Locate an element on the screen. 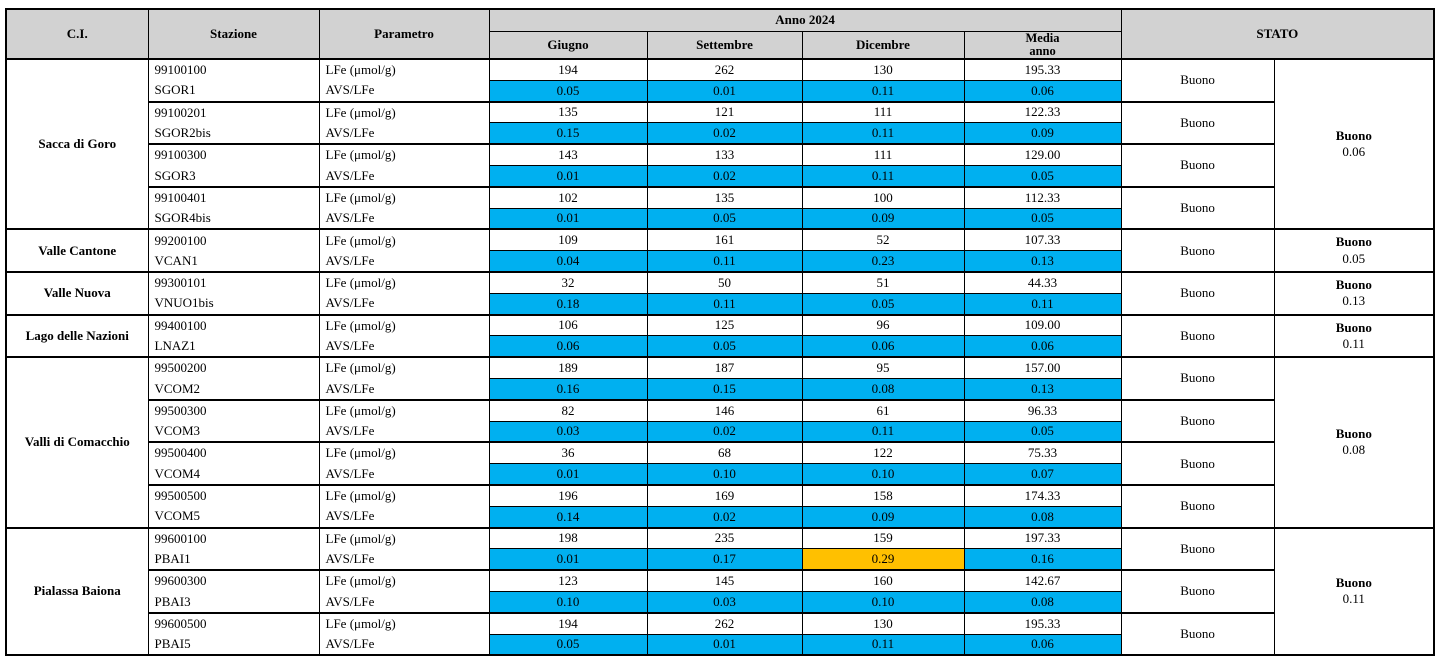 The height and width of the screenshot is (656, 1436). lfe-value-cell: 32 is located at coordinates (568, 282).